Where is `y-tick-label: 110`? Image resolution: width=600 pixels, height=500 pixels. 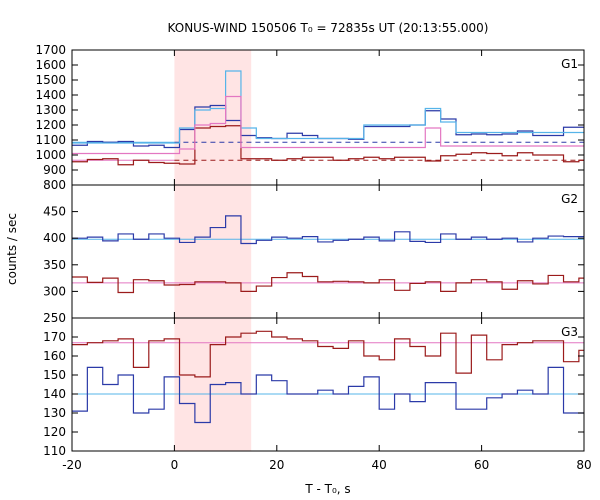
y-tick-label: 110 is located at coordinates (54, 451).